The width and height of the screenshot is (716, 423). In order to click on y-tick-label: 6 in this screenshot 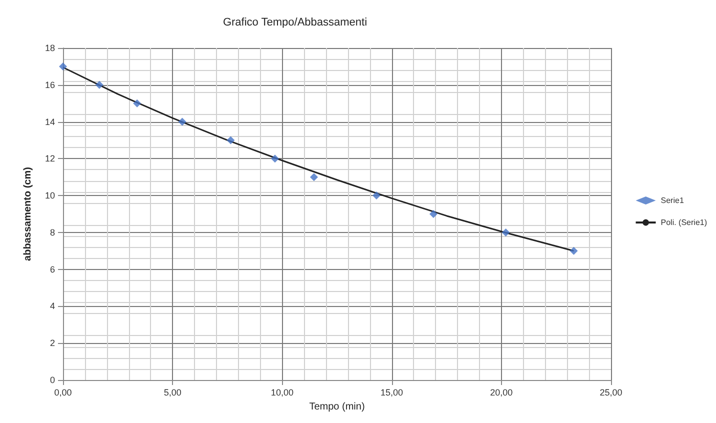, I will do `click(52, 269)`.